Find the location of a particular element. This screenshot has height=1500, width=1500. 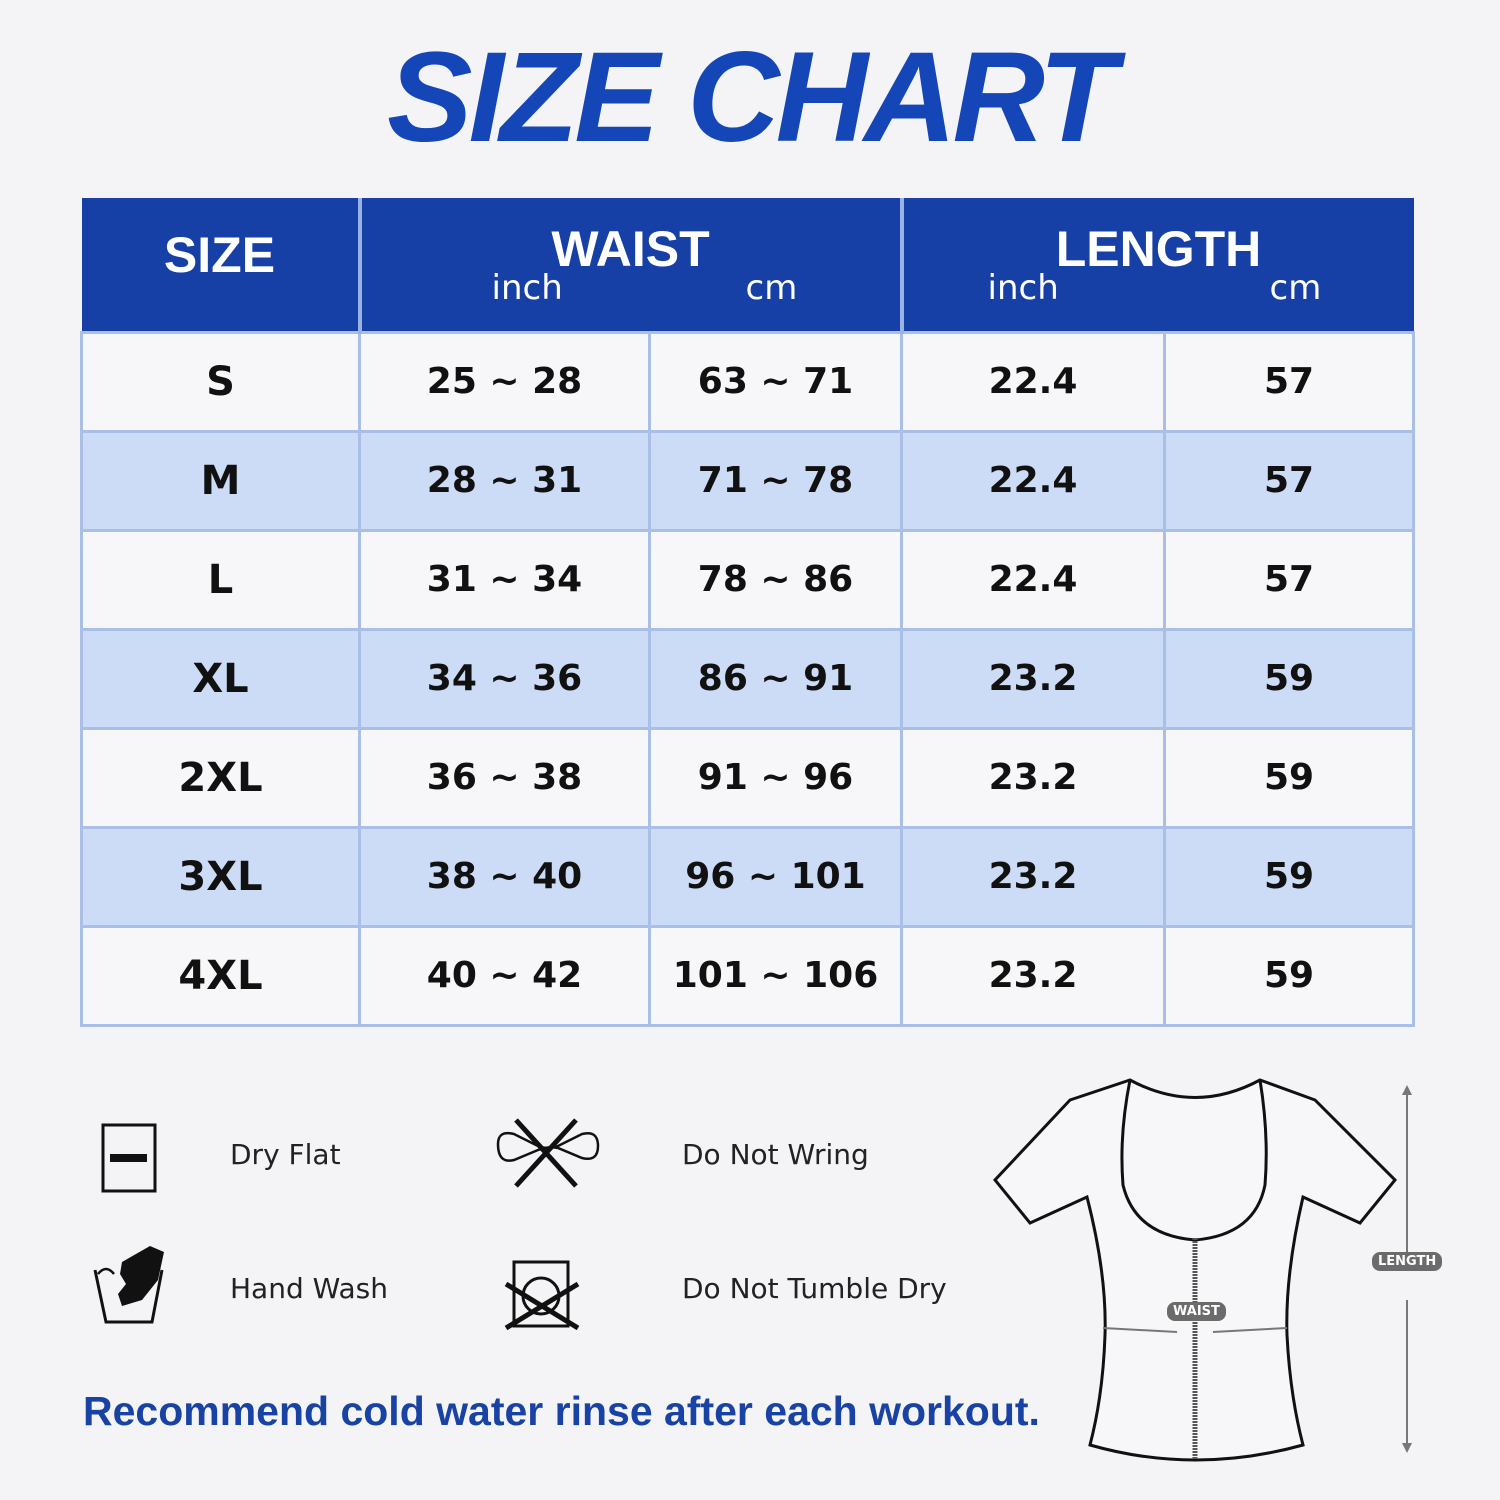

table-header: SIZE WAIST inch cm LENGTH inch cm is located at coordinates (747, 265).